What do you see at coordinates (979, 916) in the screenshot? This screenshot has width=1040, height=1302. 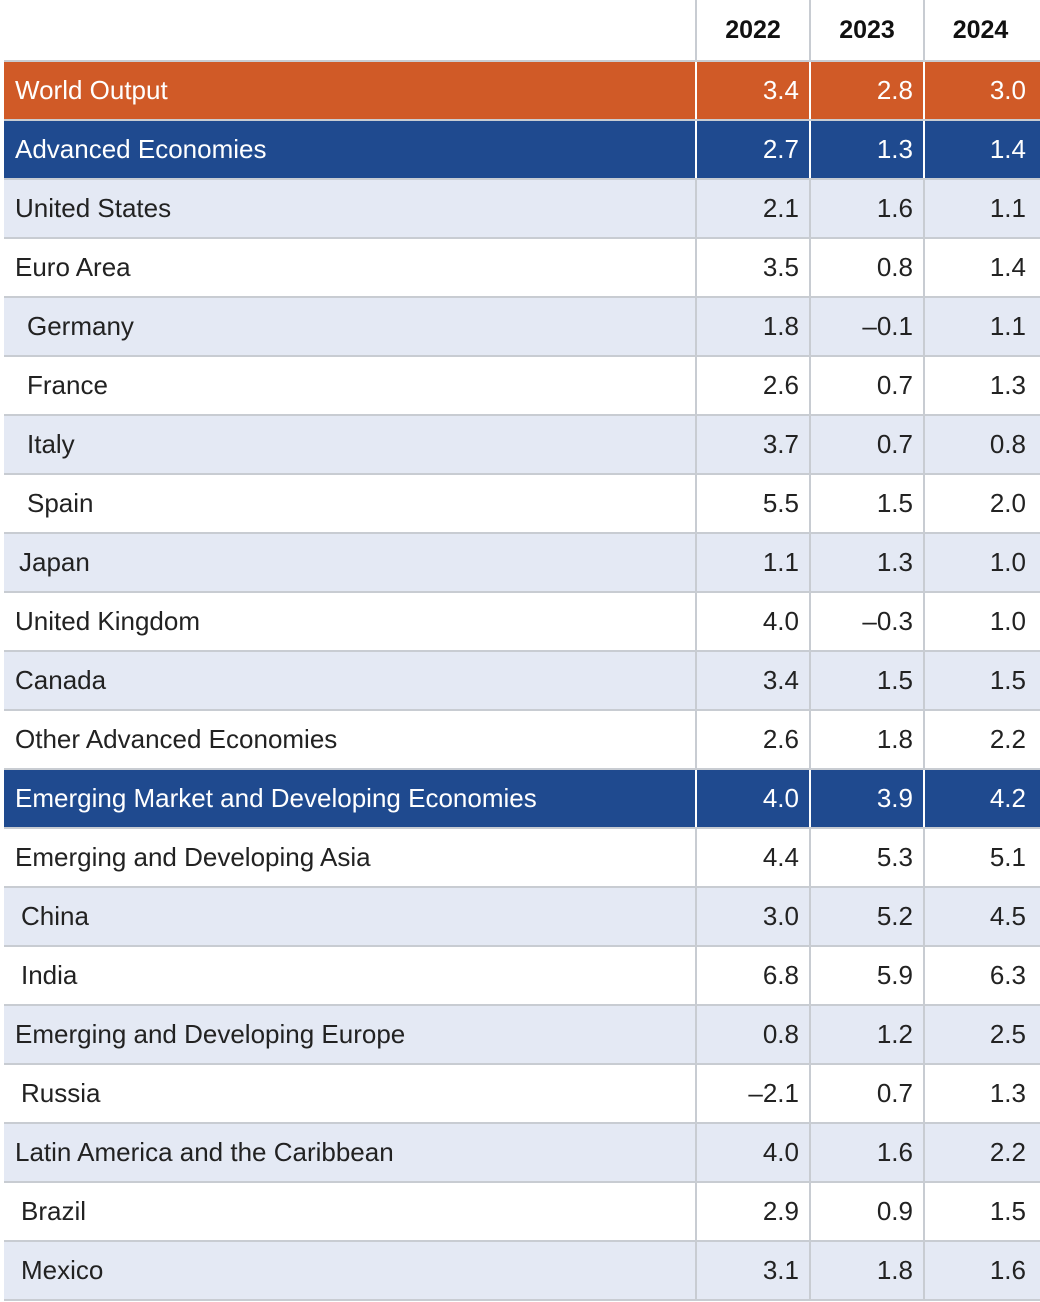 I see `cell-2024: 4.5` at bounding box center [979, 916].